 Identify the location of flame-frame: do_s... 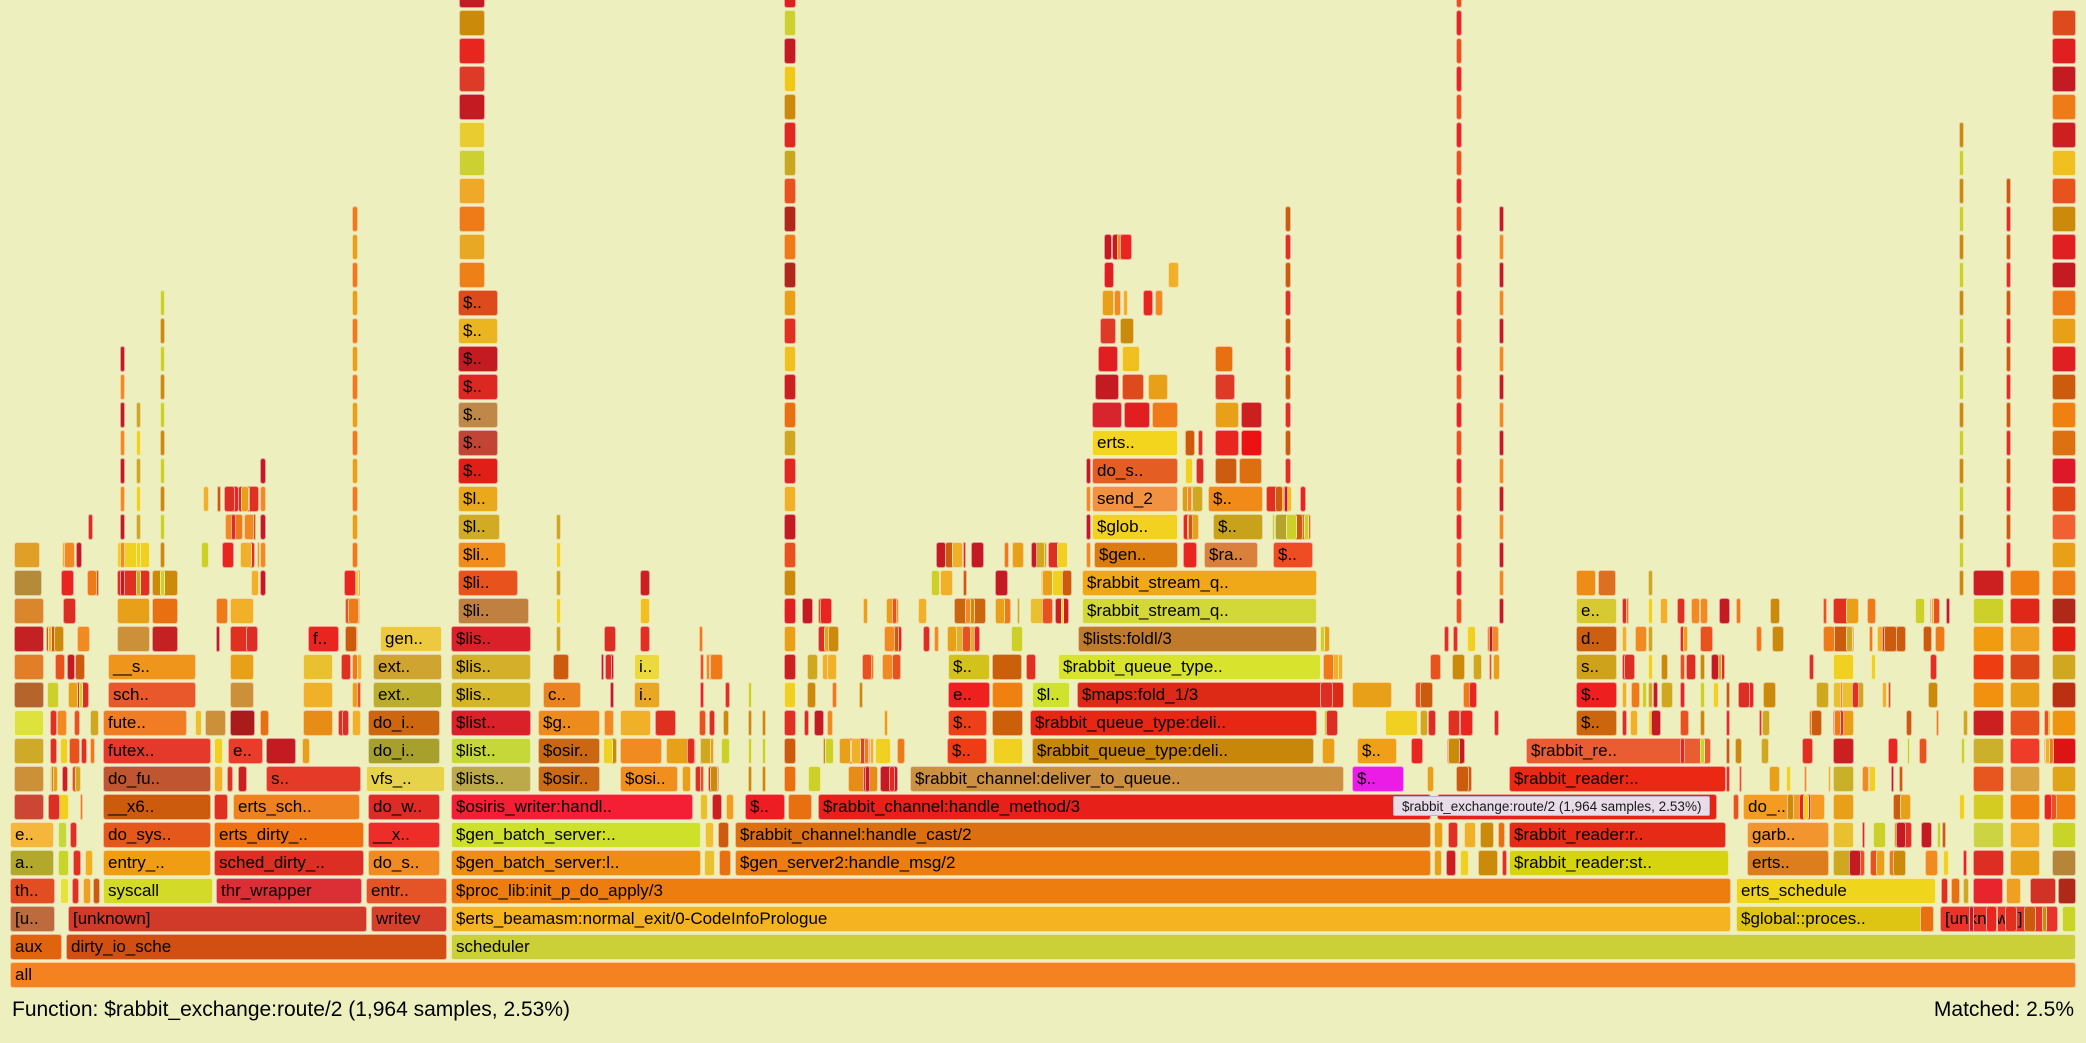
(404, 863).